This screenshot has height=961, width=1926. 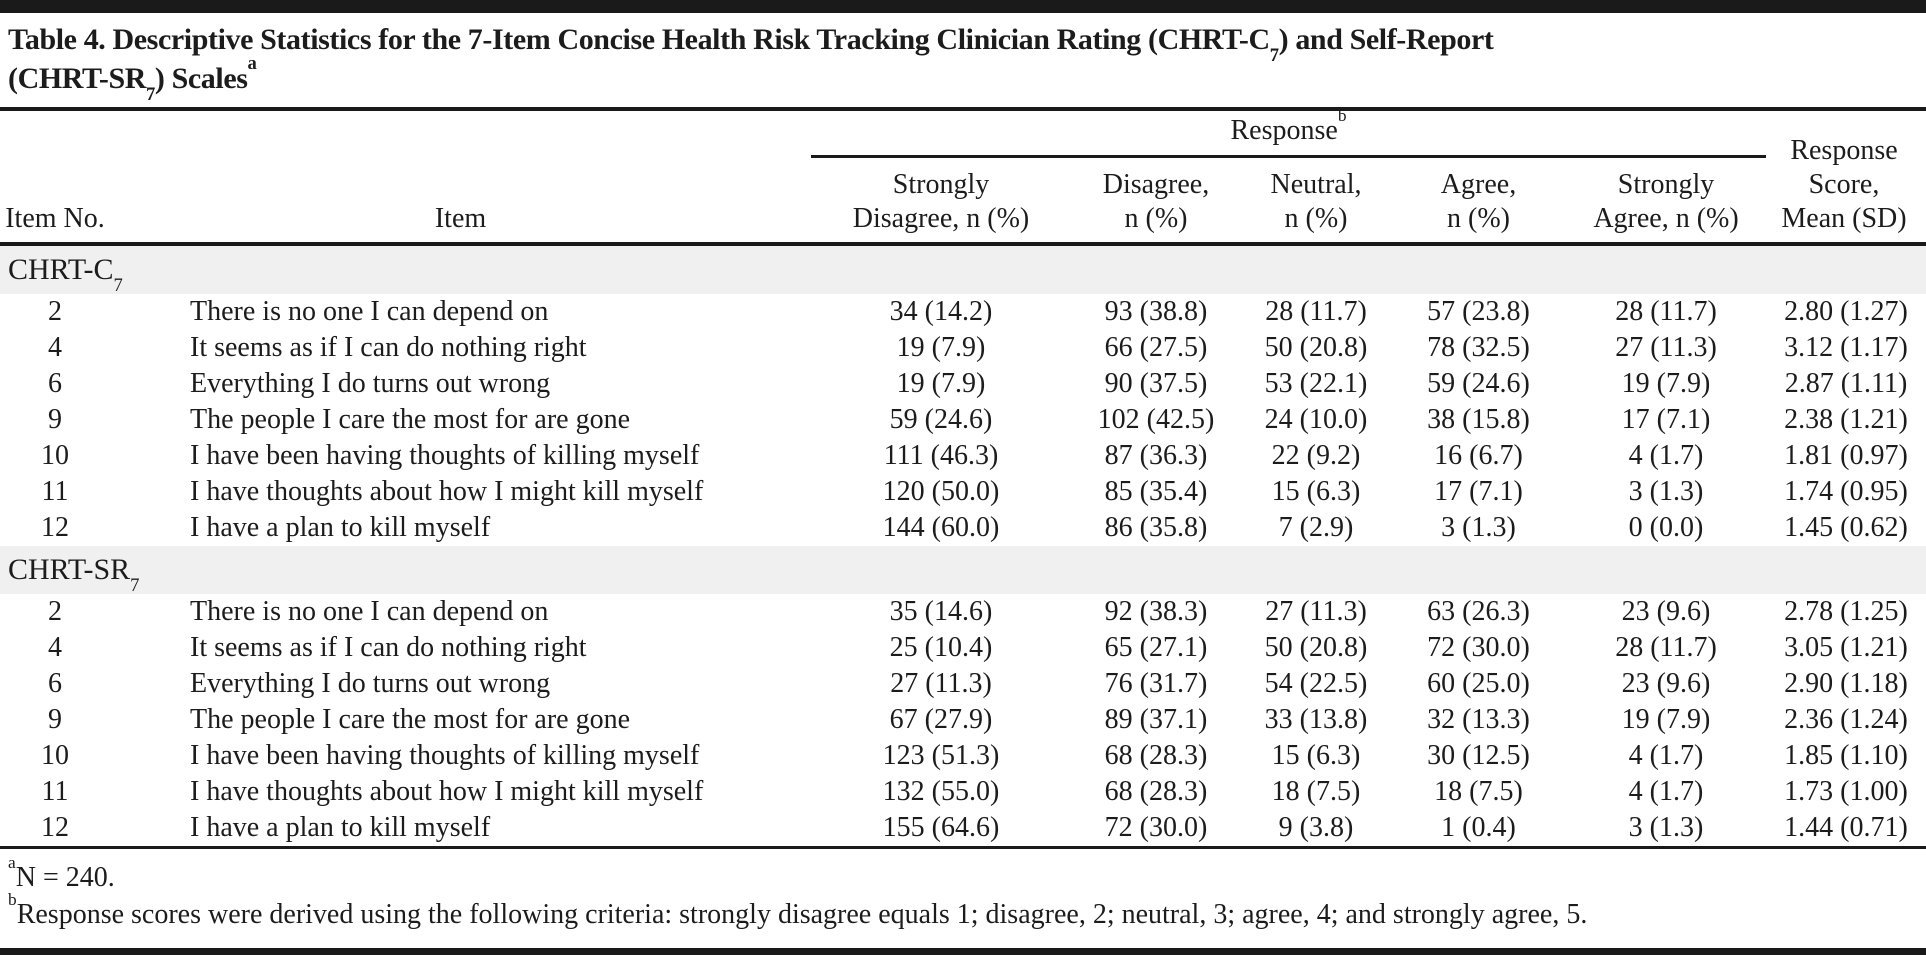 What do you see at coordinates (1478, 419) in the screenshot?
I see `agree-cell: 38 (15.8)` at bounding box center [1478, 419].